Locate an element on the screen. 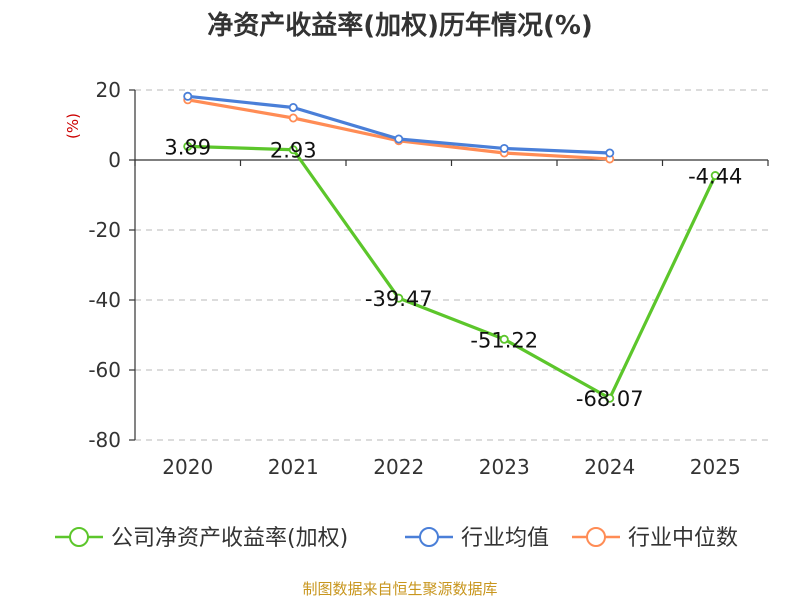 This screenshot has height=600, width=800. y-tick-label: -80 is located at coordinates (104, 440).